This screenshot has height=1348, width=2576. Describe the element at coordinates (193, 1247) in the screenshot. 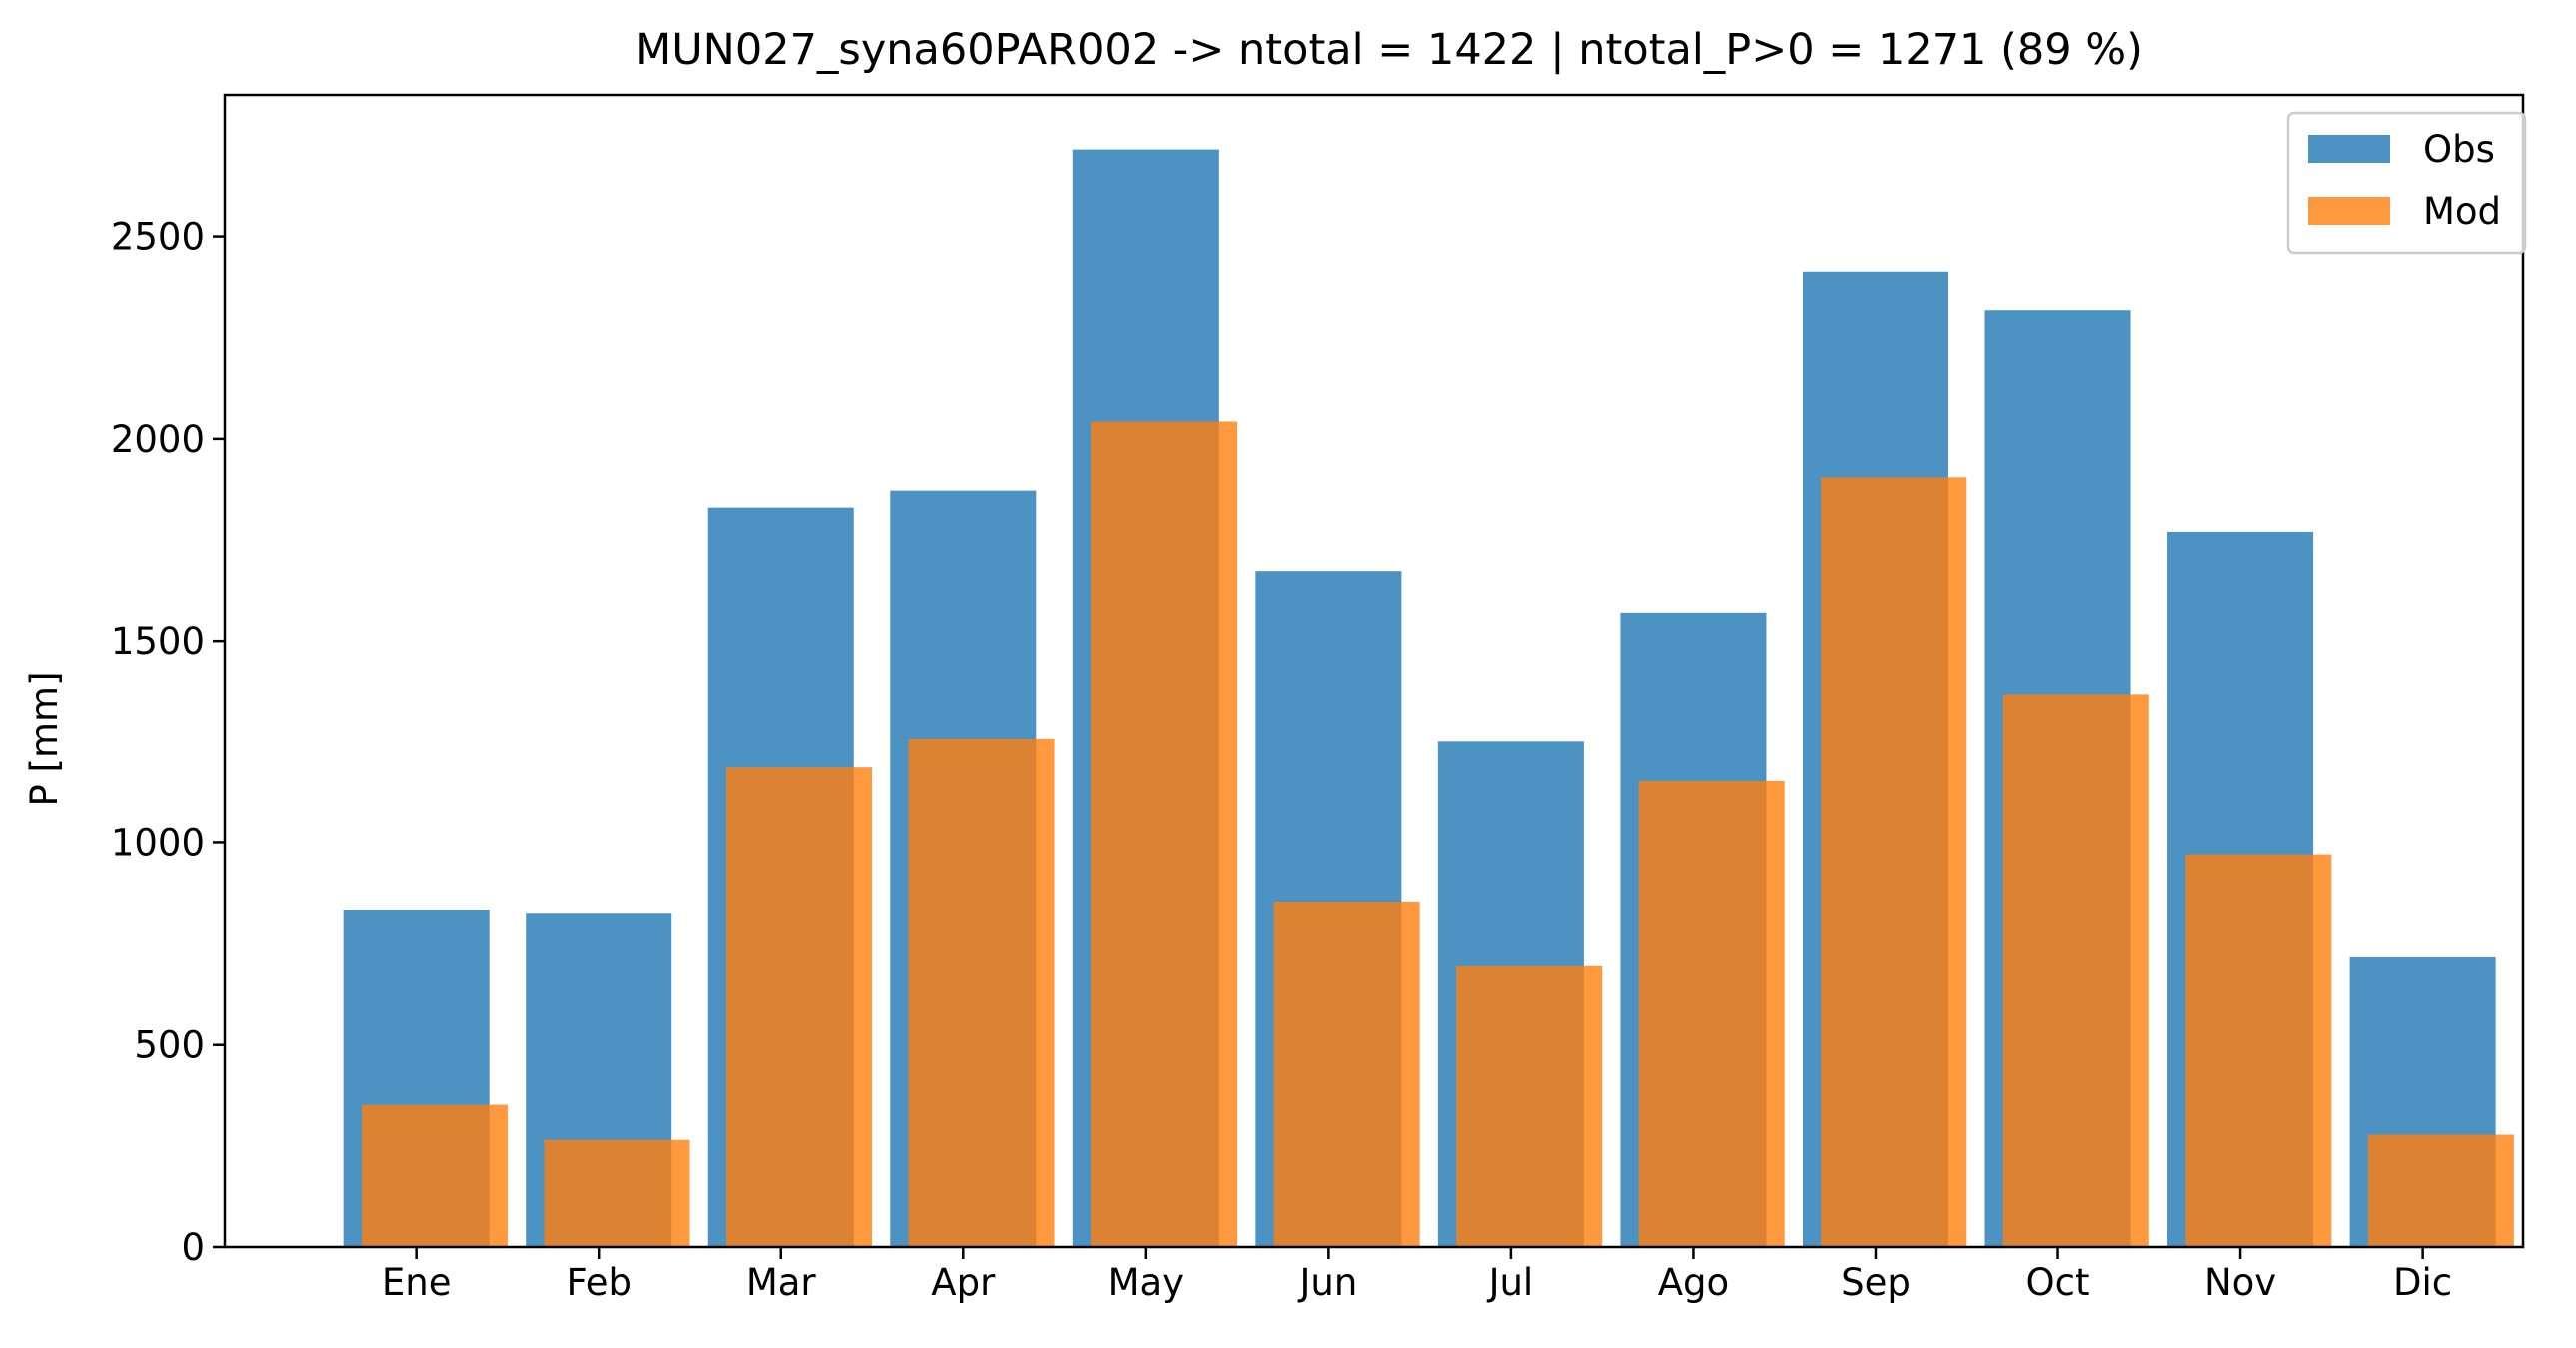

I see `y-tick-label: 0` at that location.